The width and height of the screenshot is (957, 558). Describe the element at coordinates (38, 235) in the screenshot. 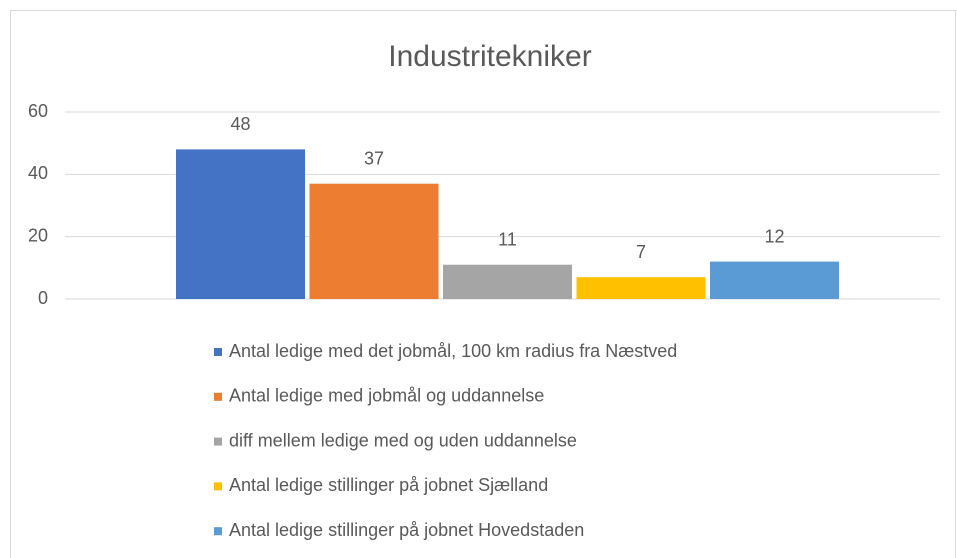

I see `y-tick-label: 20` at that location.